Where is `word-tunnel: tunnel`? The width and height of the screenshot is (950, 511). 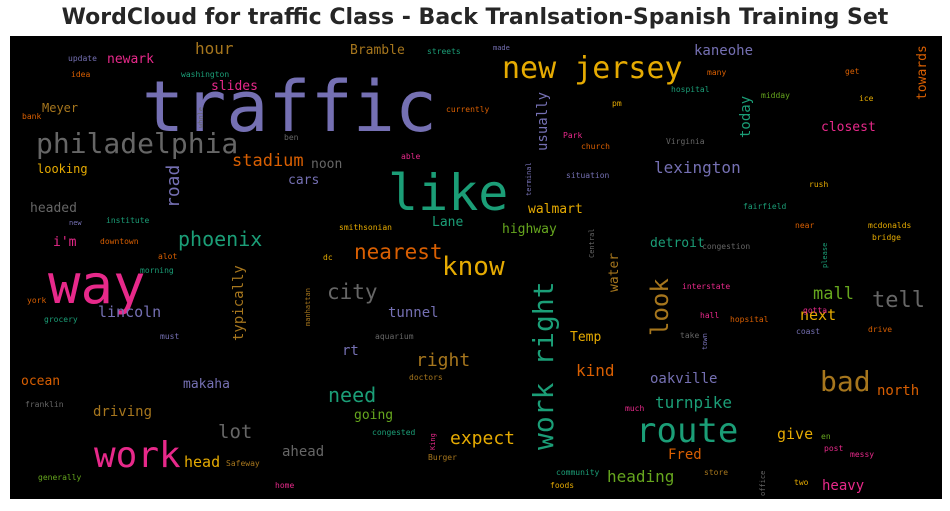 word-tunnel: tunnel is located at coordinates (413, 313).